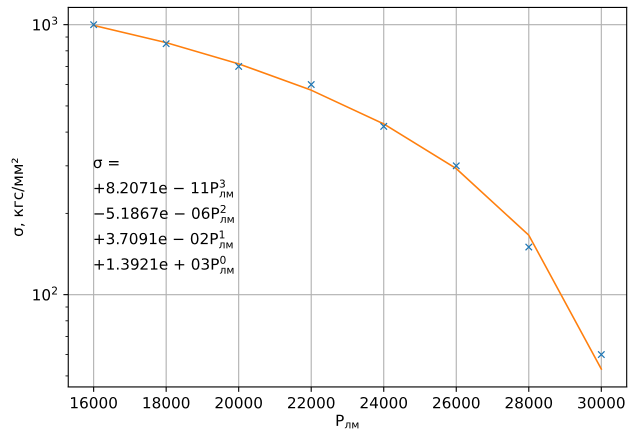 The width and height of the screenshot is (632, 439). What do you see at coordinates (163, 239) in the screenshot?
I see `annotation: +3.7091e − 02P$^{1}$$_{лм}$` at bounding box center [163, 239].